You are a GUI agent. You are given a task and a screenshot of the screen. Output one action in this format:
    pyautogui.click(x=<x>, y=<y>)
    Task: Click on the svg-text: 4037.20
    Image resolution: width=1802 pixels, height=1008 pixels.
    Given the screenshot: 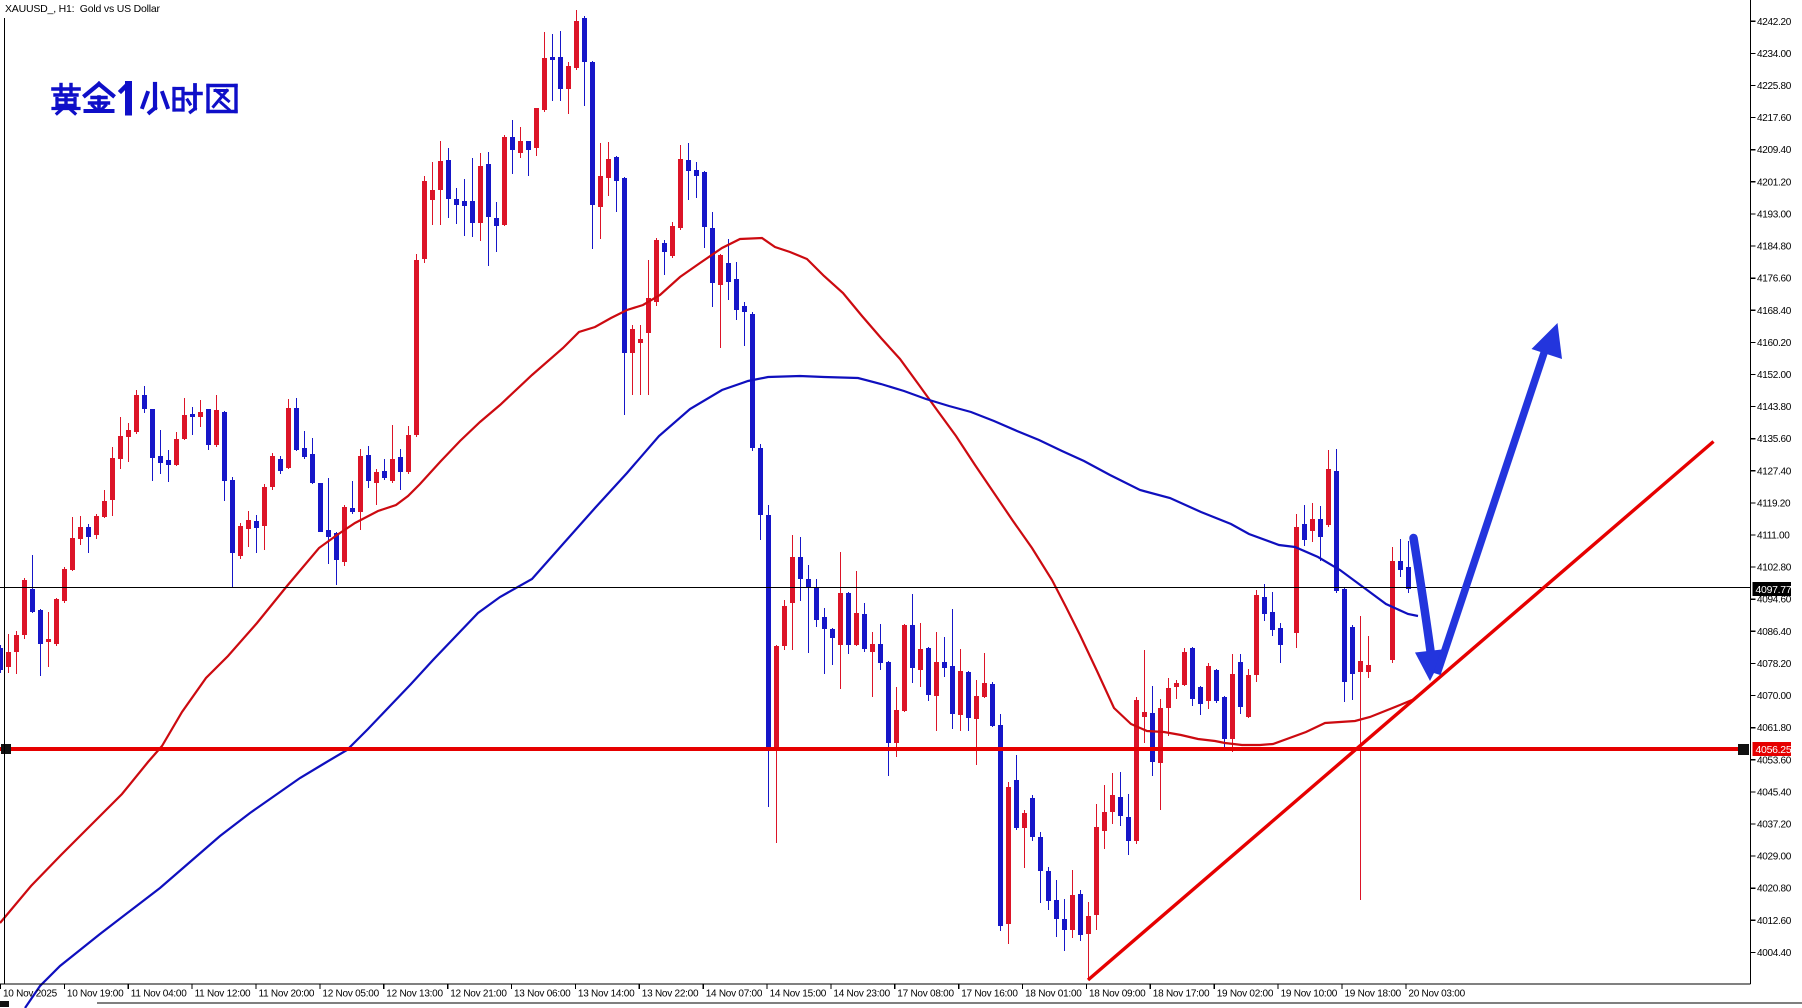 What is the action you would take?
    pyautogui.click(x=1774, y=825)
    